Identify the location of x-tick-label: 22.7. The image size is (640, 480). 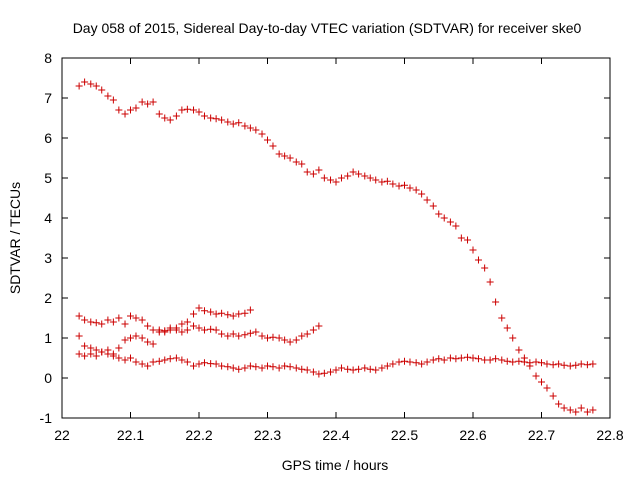
(541, 435).